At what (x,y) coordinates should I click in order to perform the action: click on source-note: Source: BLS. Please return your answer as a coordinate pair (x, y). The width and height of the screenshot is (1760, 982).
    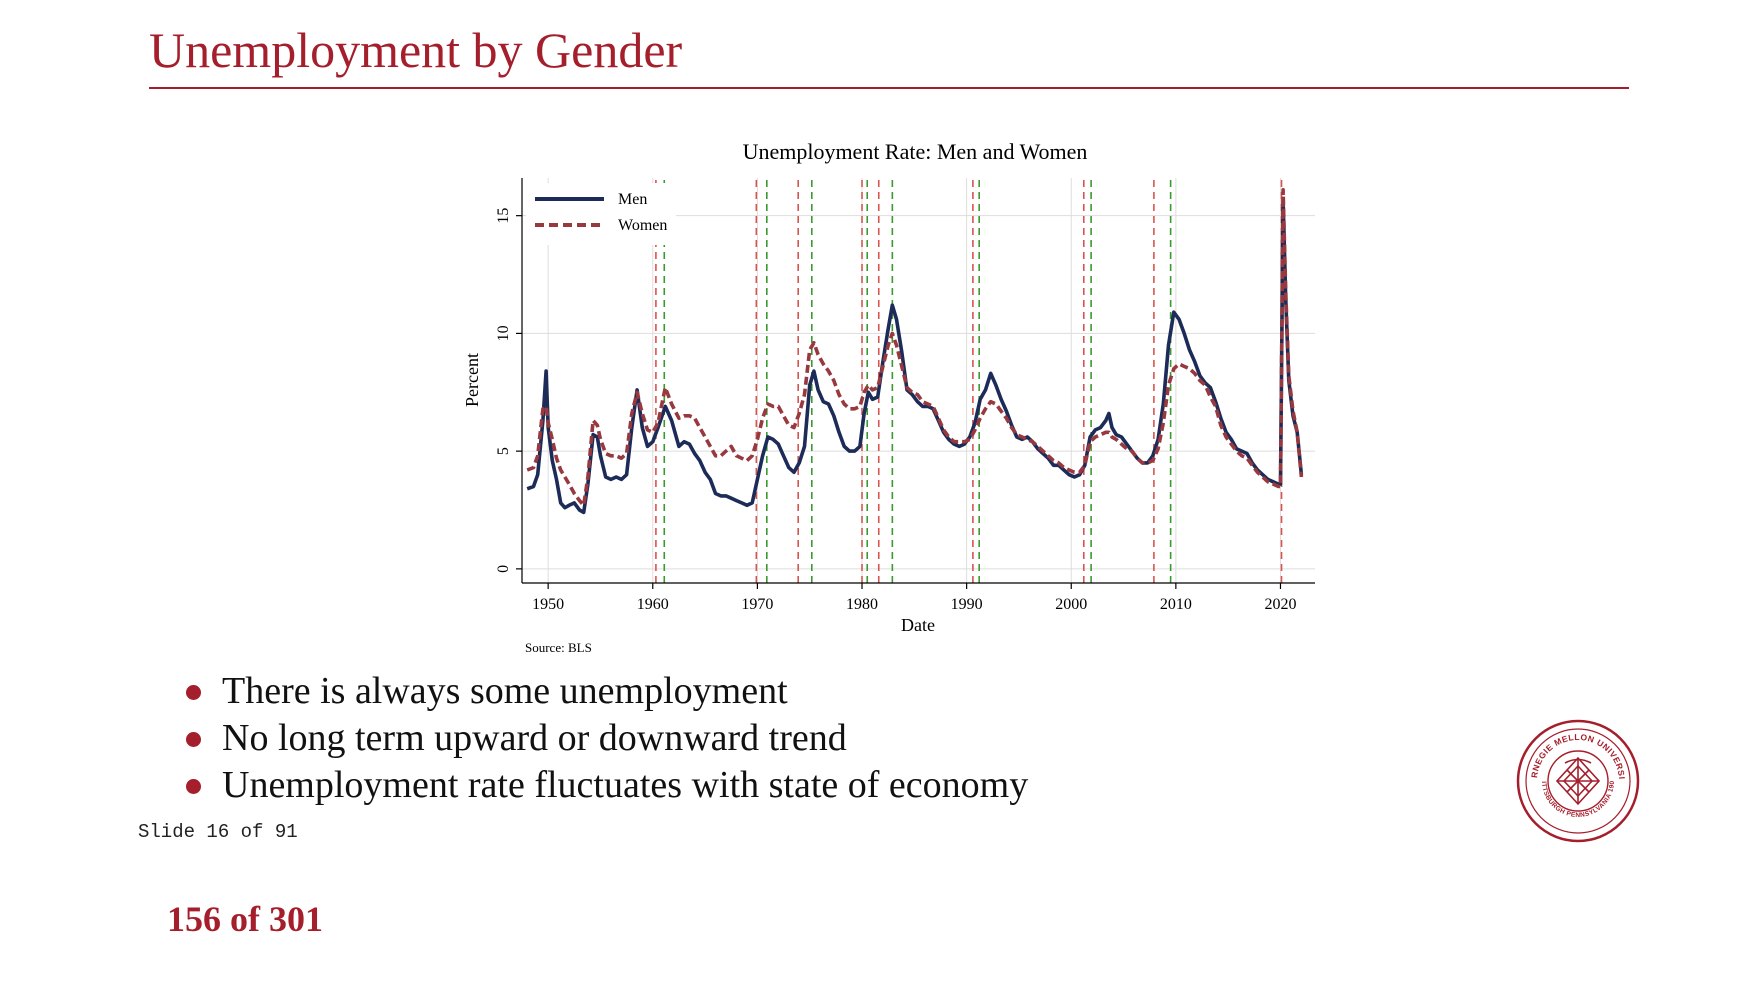
    Looking at the image, I should click on (558, 647).